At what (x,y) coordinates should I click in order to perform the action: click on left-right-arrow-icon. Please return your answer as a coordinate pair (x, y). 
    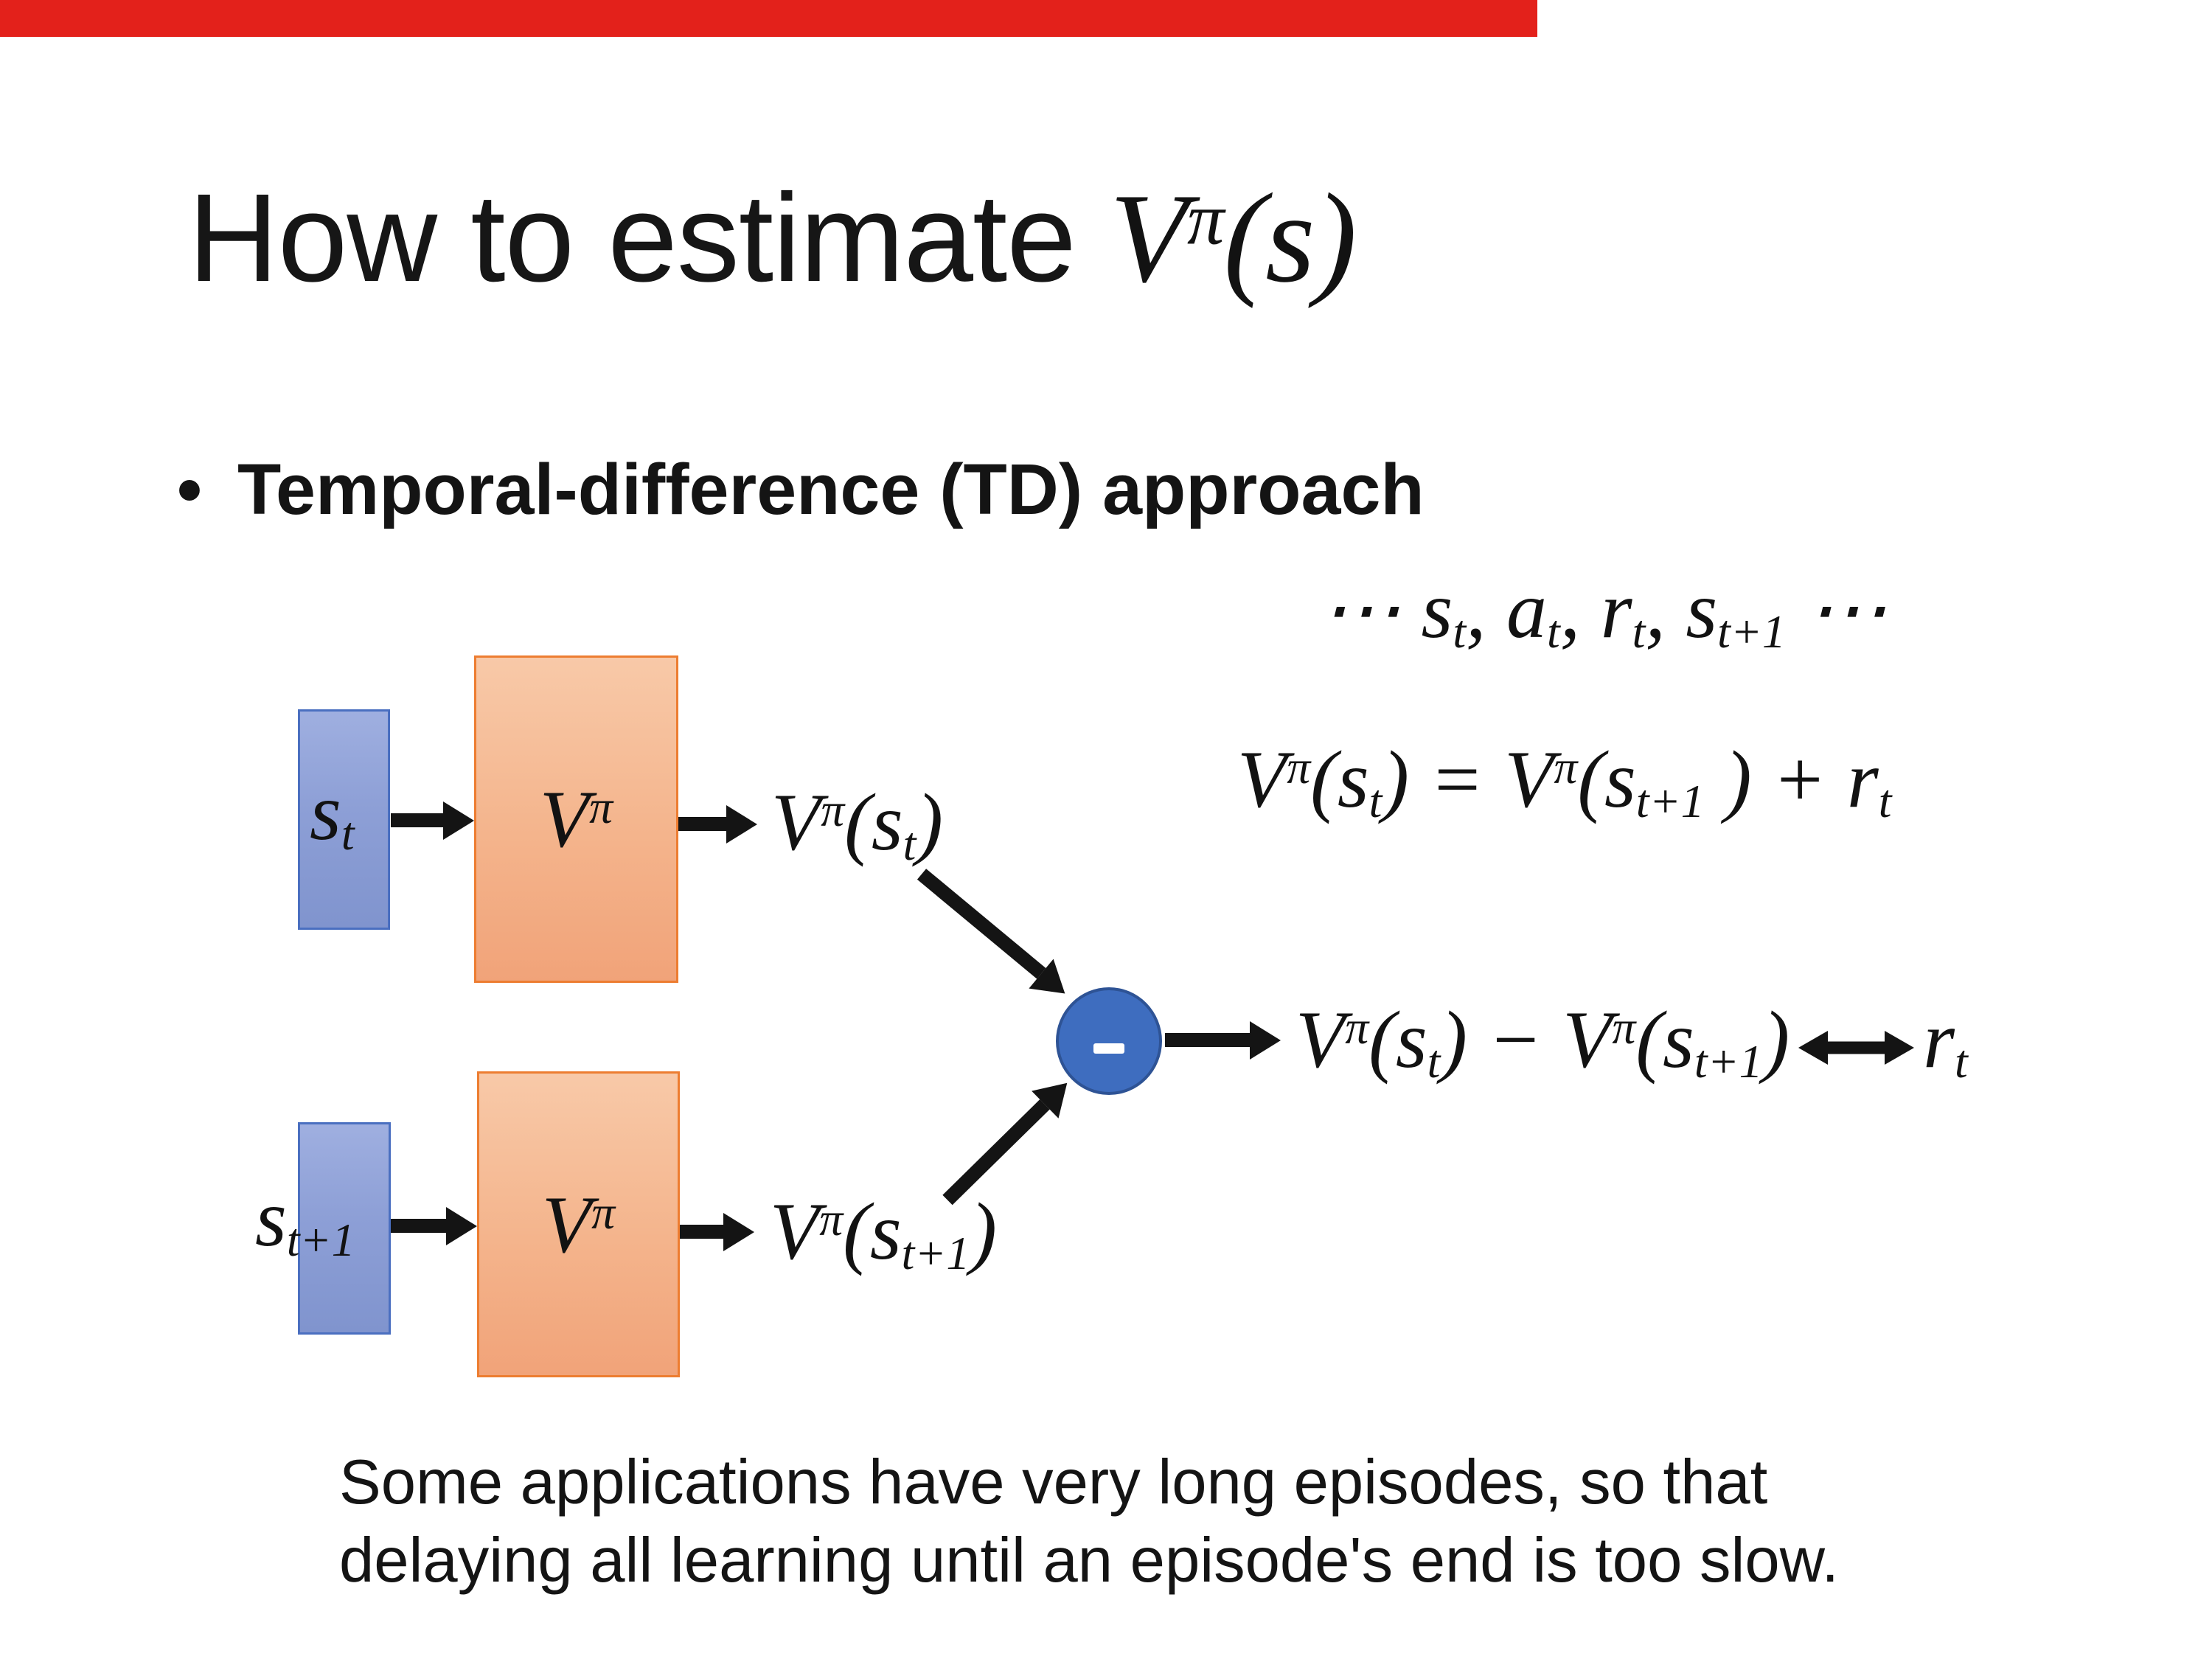
    Looking at the image, I should click on (1856, 1048).